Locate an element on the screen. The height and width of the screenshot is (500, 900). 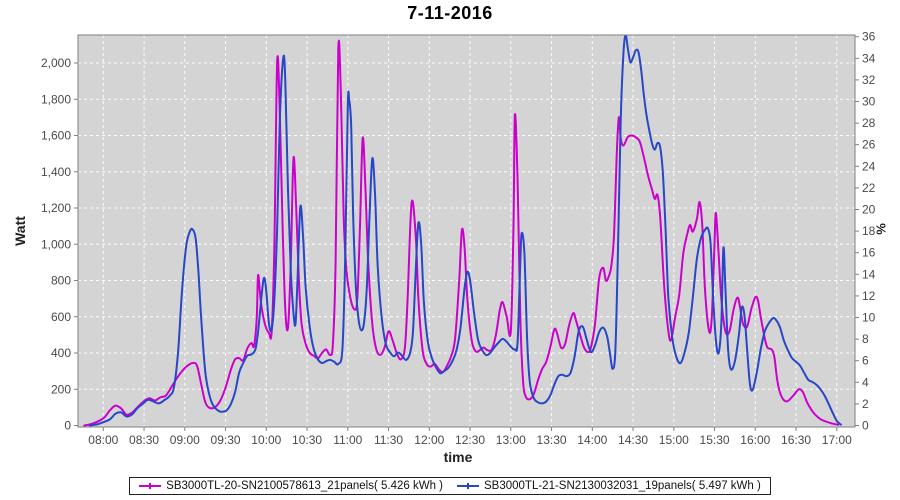
x-axis-tick-label: 14:30 is located at coordinates (633, 440).